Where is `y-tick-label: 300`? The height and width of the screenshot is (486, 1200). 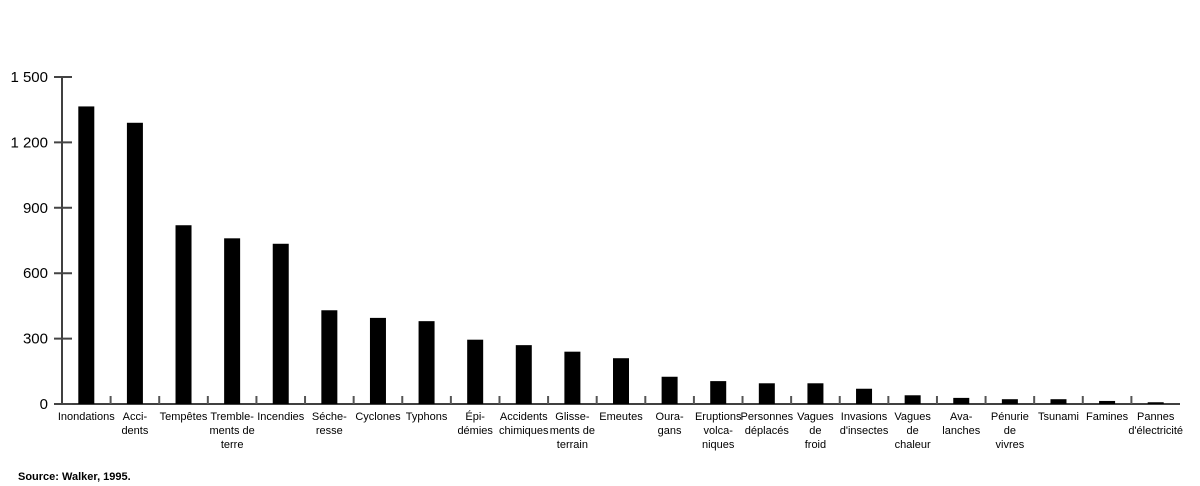
y-tick-label: 300 is located at coordinates (35, 339).